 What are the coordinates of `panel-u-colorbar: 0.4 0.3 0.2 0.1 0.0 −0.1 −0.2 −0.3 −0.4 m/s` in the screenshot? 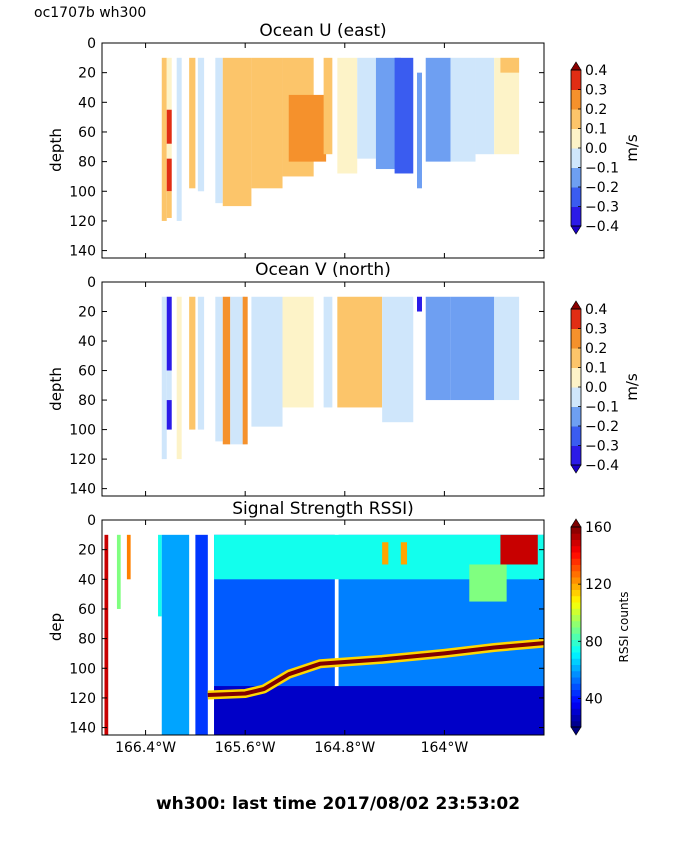 It's located at (605, 148).